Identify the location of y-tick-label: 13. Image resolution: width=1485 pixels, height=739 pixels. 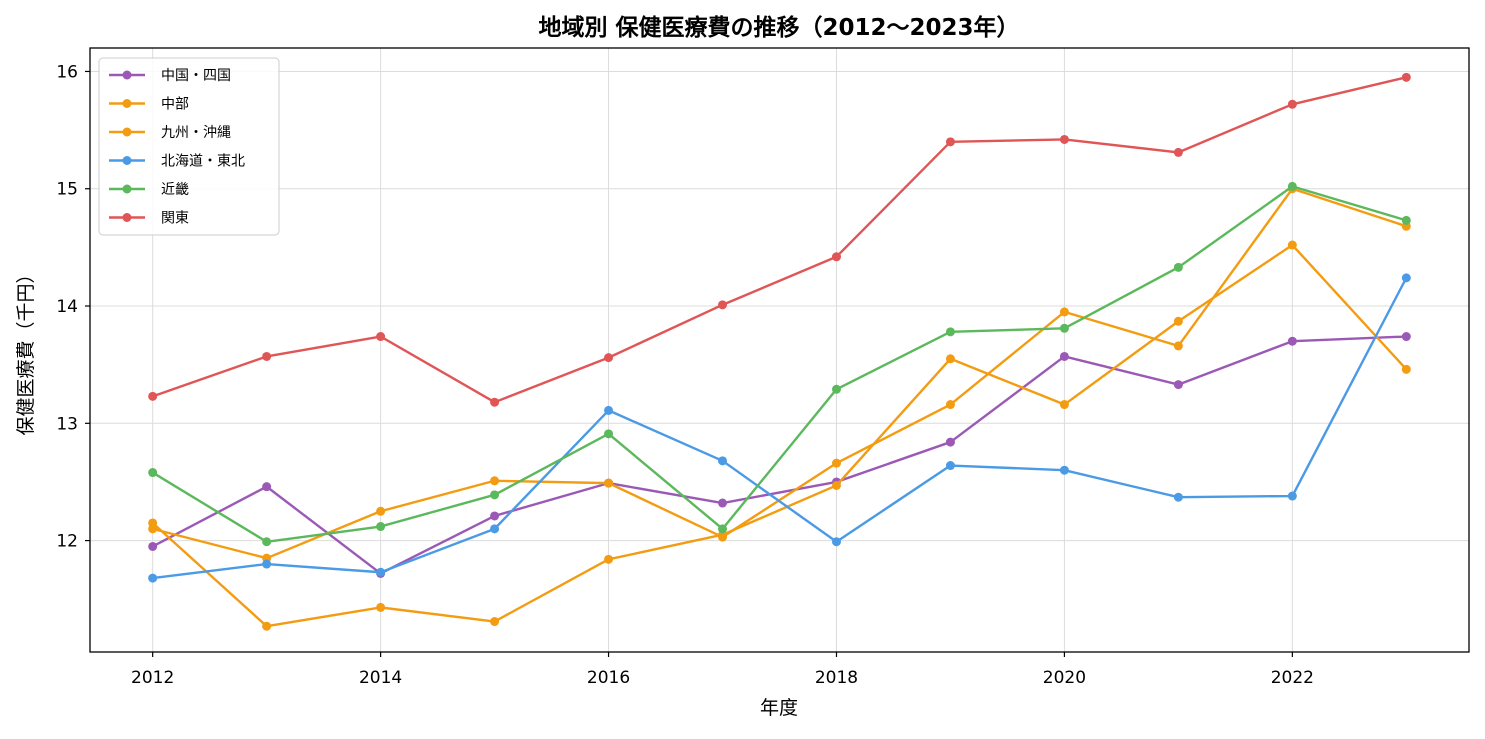
(67, 424).